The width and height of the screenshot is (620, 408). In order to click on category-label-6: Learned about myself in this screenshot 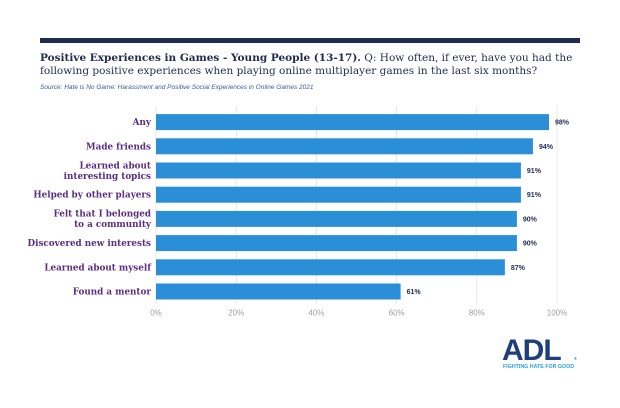, I will do `click(98, 268)`.